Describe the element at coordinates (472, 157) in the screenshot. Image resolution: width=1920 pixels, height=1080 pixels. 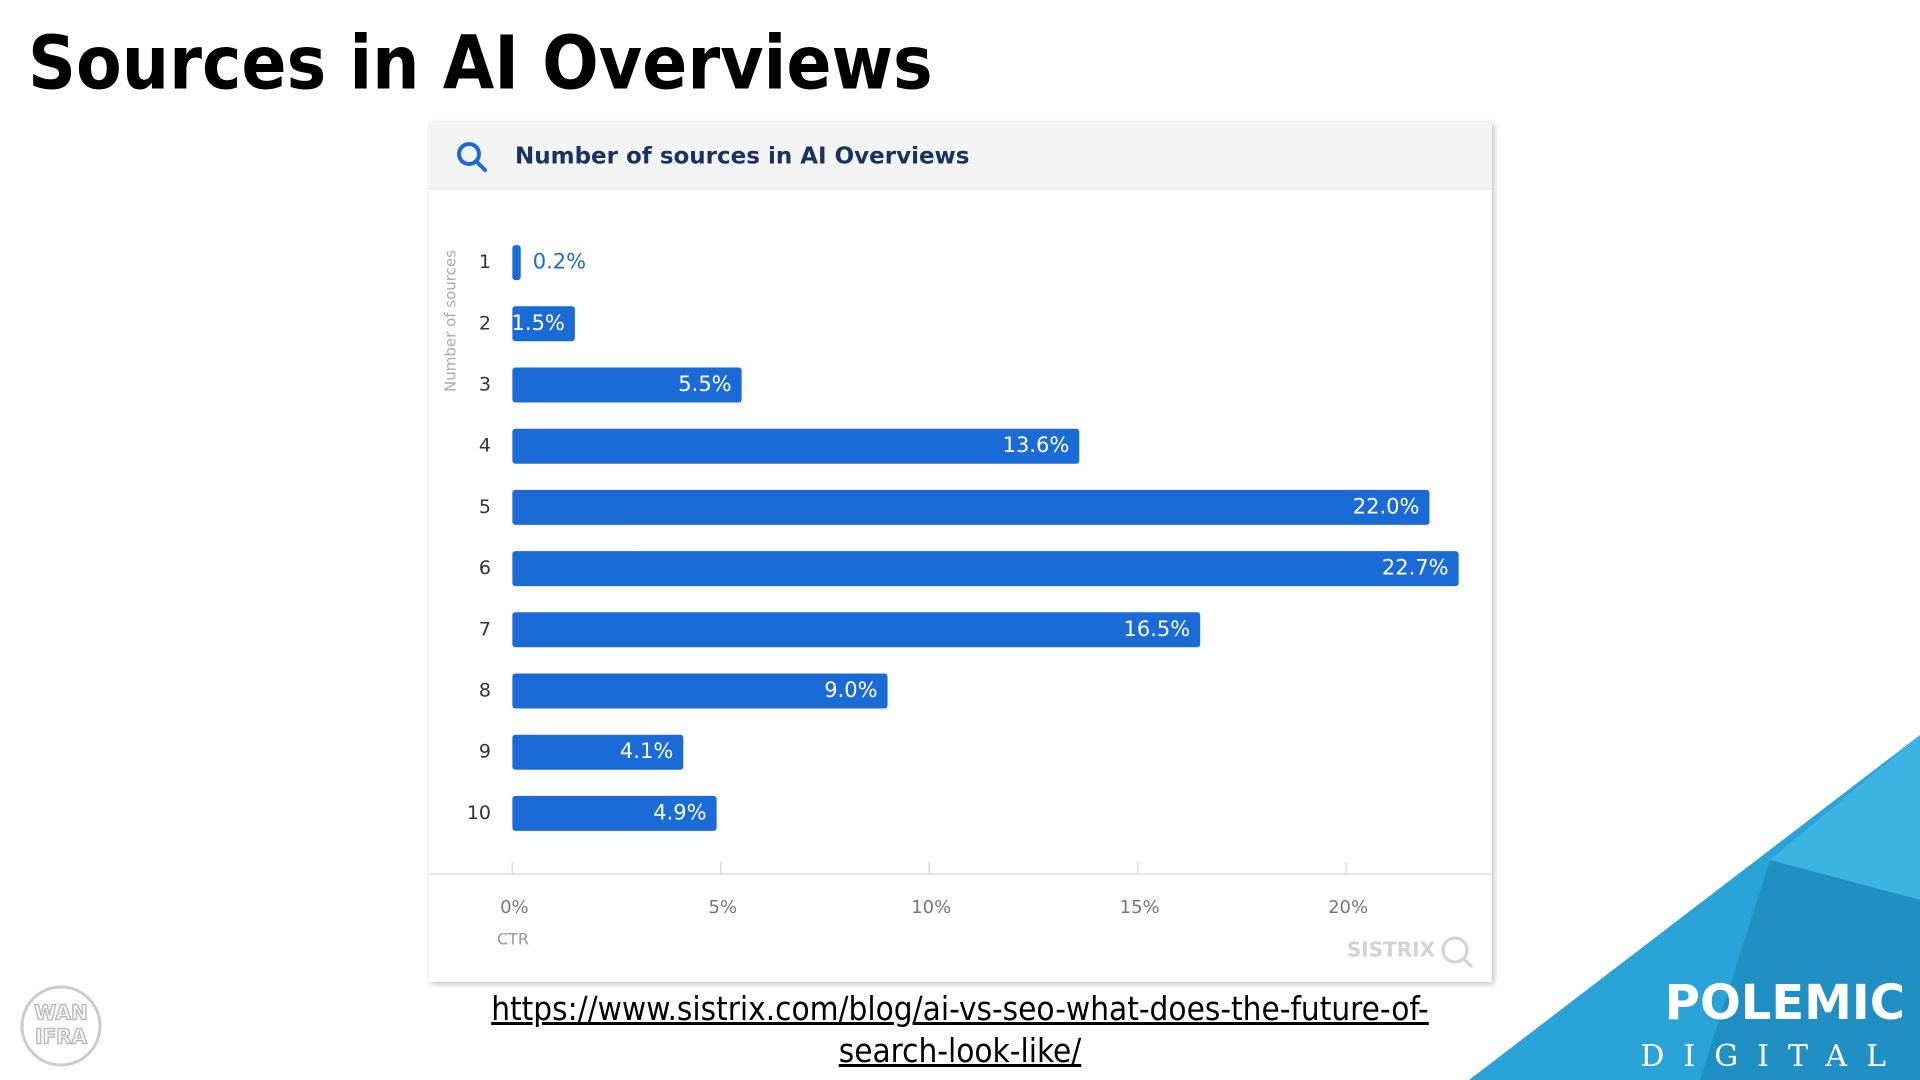
I see `search-icon` at that location.